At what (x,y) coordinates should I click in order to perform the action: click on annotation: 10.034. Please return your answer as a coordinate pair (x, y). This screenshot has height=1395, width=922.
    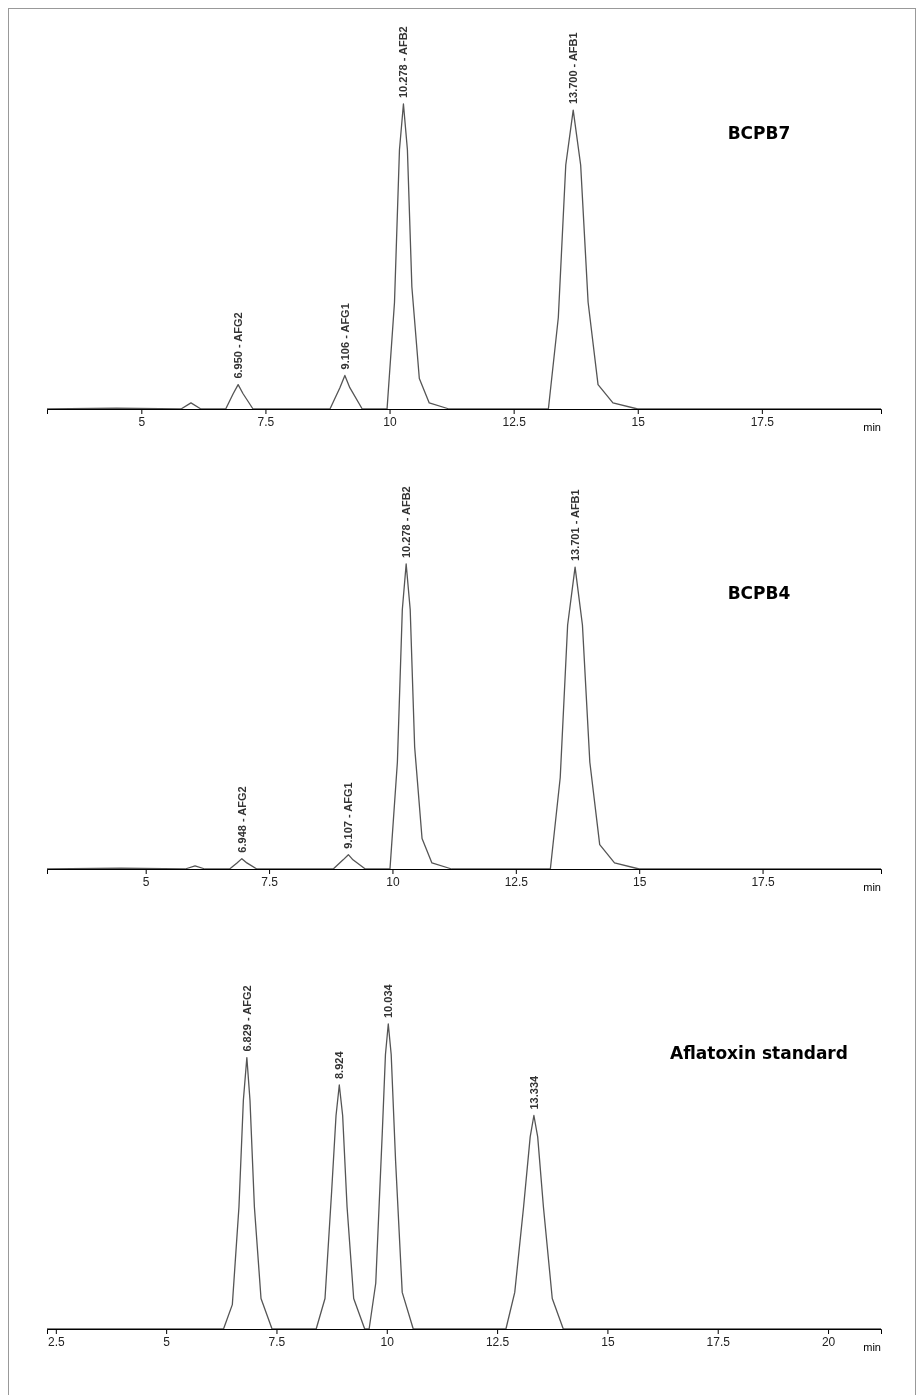
    Looking at the image, I should click on (388, 1000).